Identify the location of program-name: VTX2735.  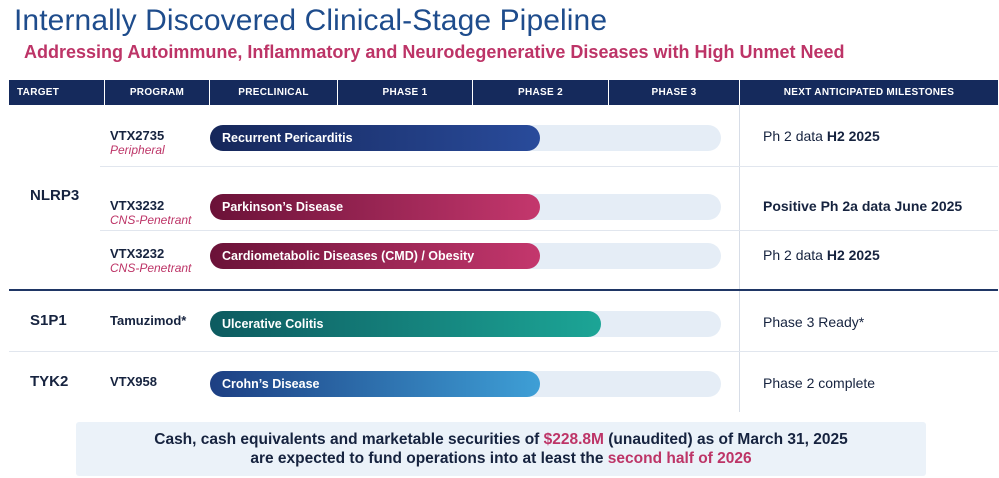
(137, 135).